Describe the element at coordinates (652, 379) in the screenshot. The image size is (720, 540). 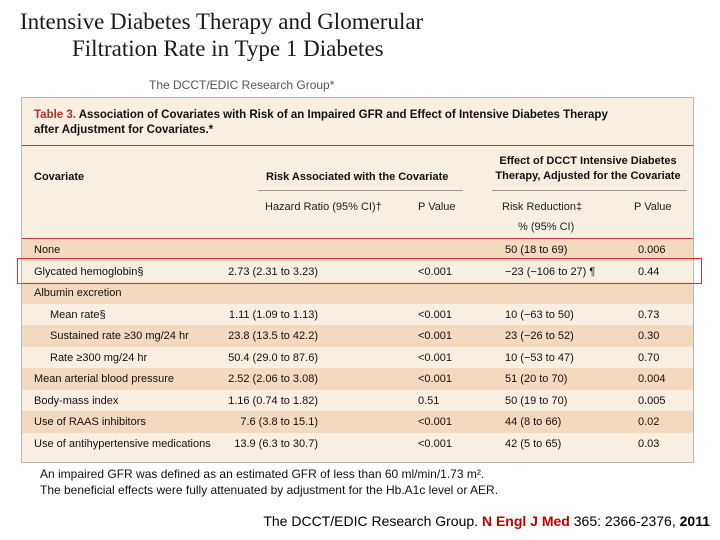
I see `row-p-value-2: 0.004` at that location.